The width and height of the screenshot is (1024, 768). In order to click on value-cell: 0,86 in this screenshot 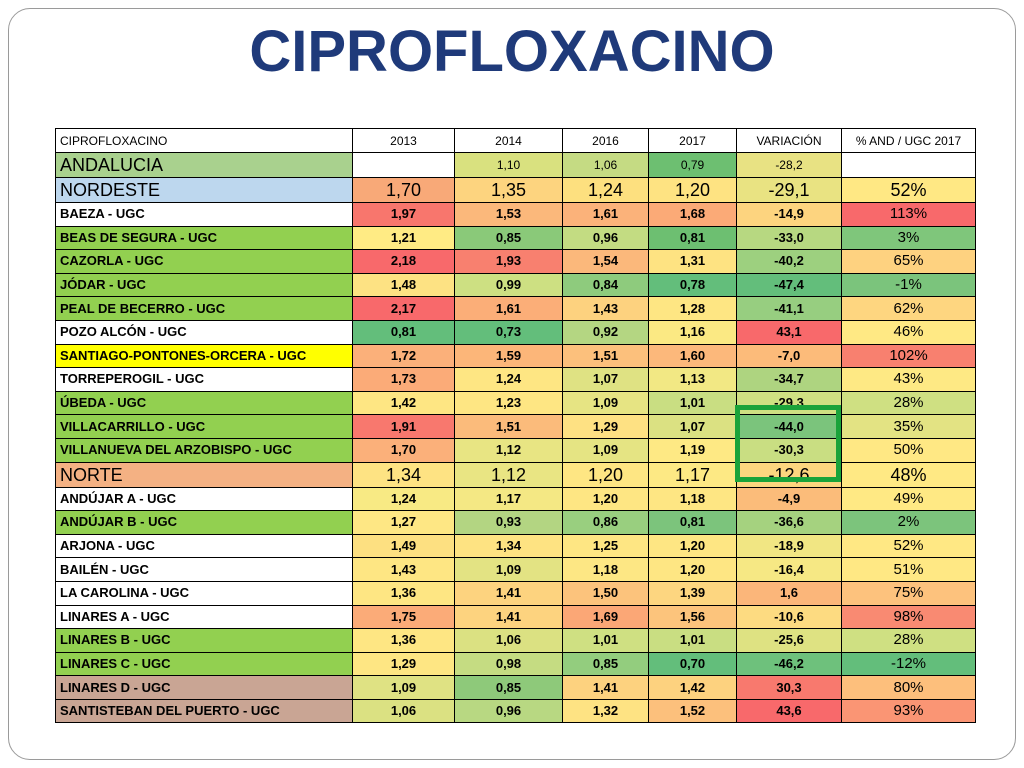, I will do `click(605, 522)`.